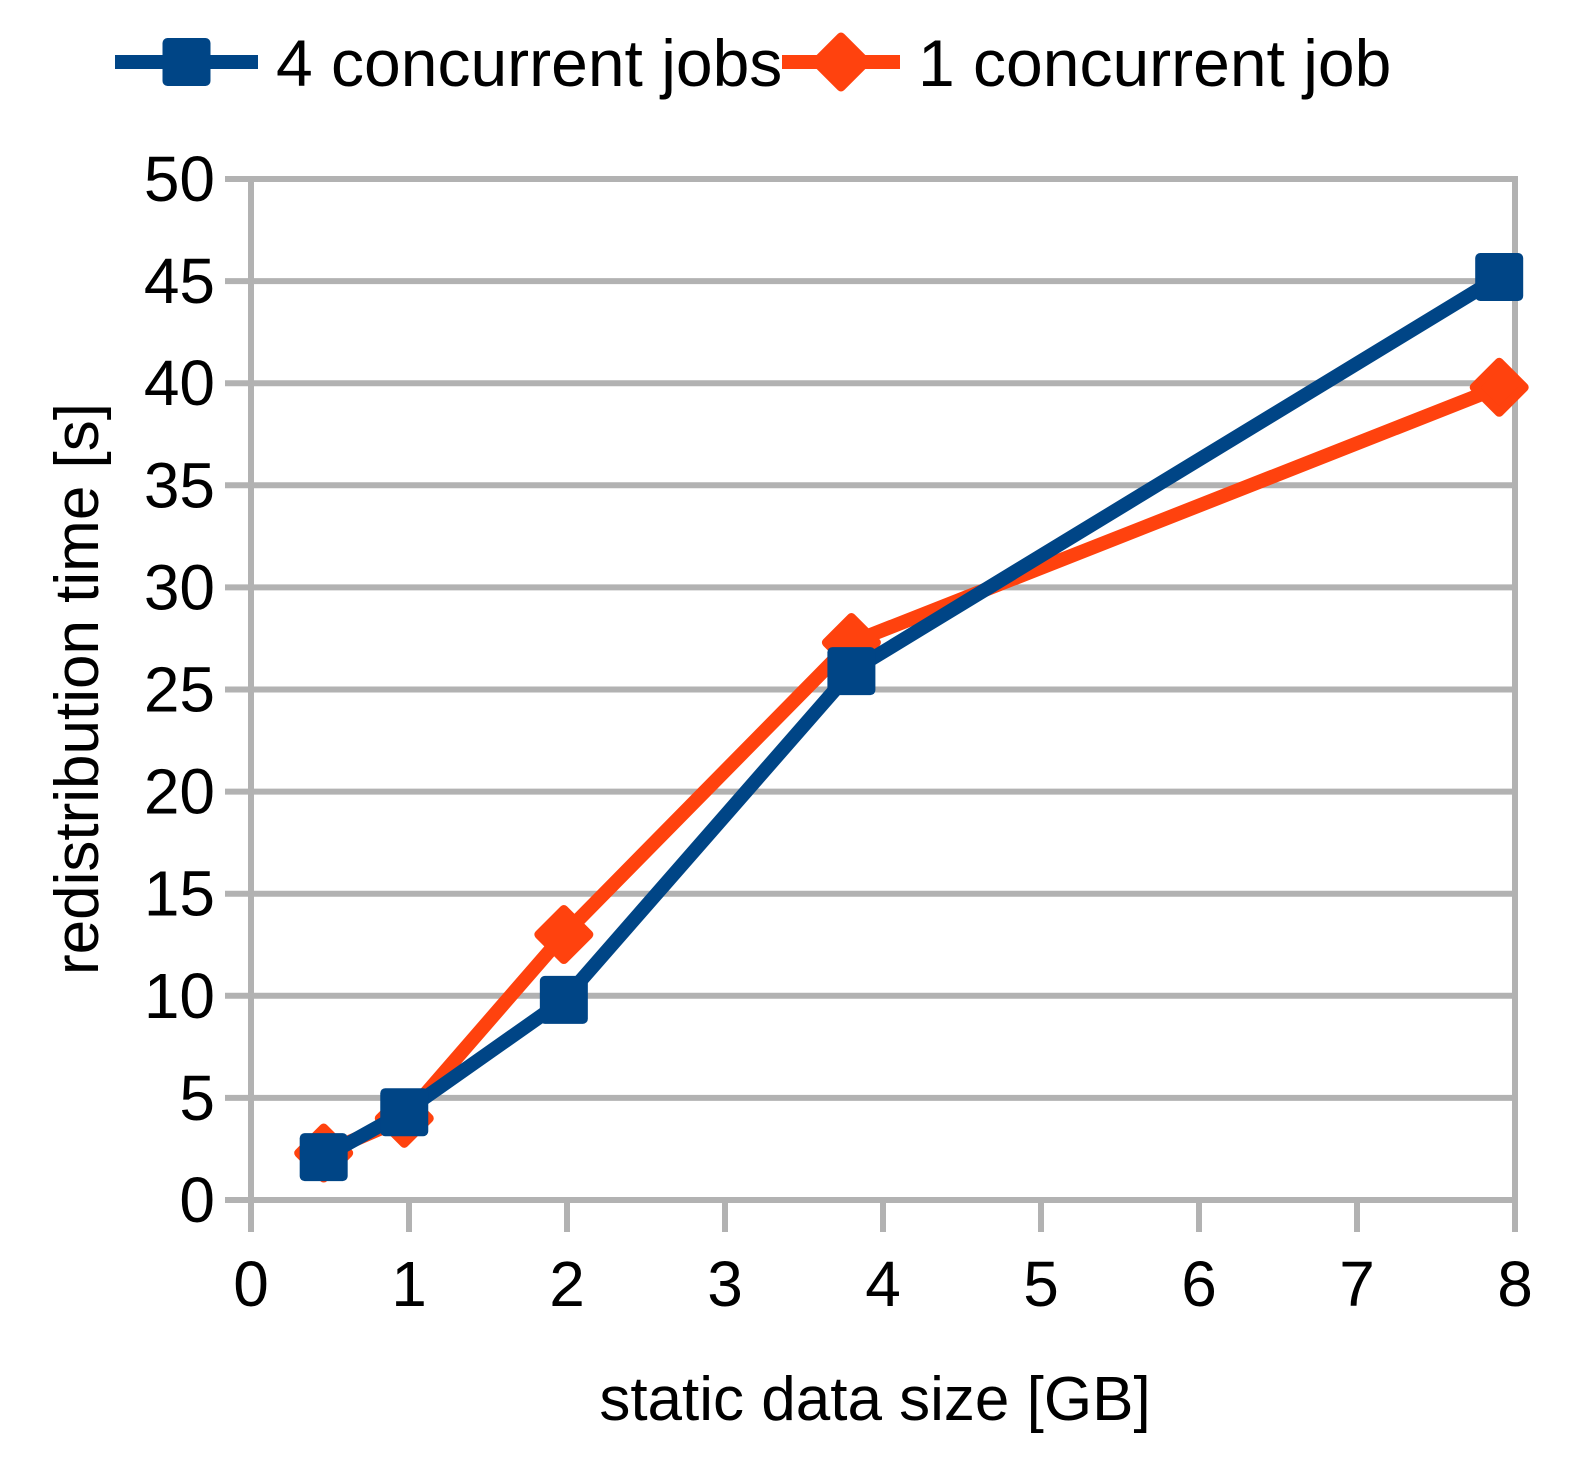  I want to click on x-tick-label-8: 8, so click(1515, 1284).